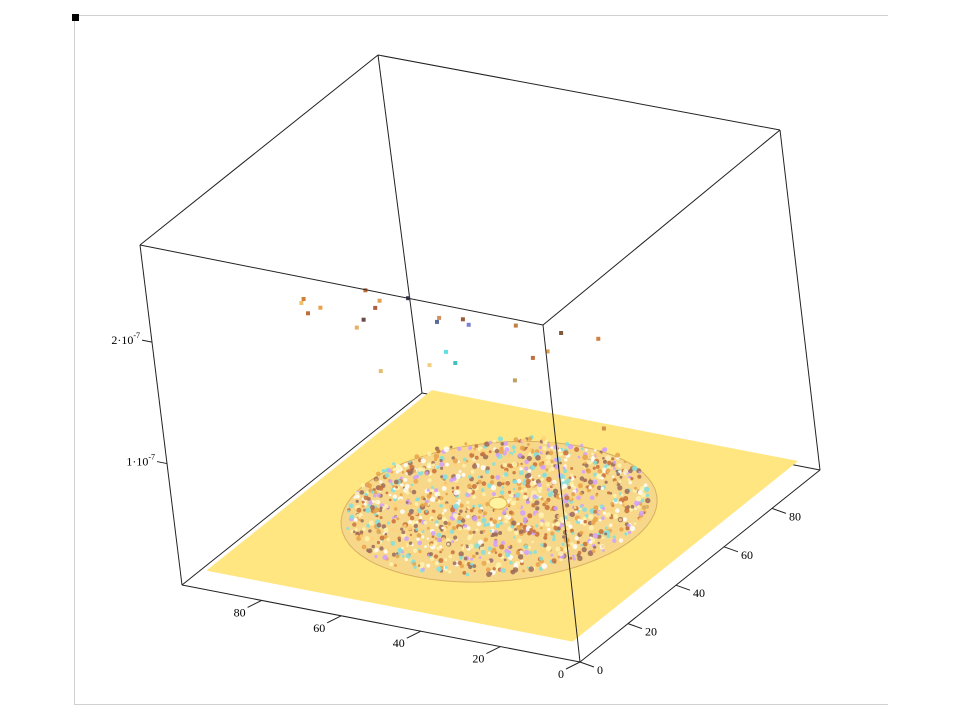 This screenshot has height=720, width=960. I want to click on box-edge-back-vertical, so click(400, 224).